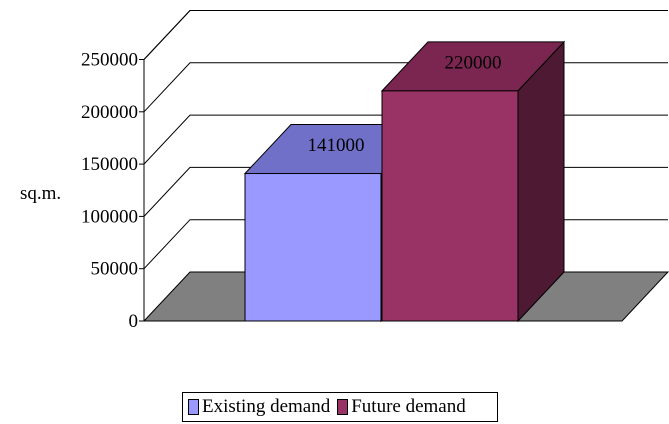 The width and height of the screenshot is (669, 424). Describe the element at coordinates (115, 269) in the screenshot. I see `y-tick-label: 50000` at that location.